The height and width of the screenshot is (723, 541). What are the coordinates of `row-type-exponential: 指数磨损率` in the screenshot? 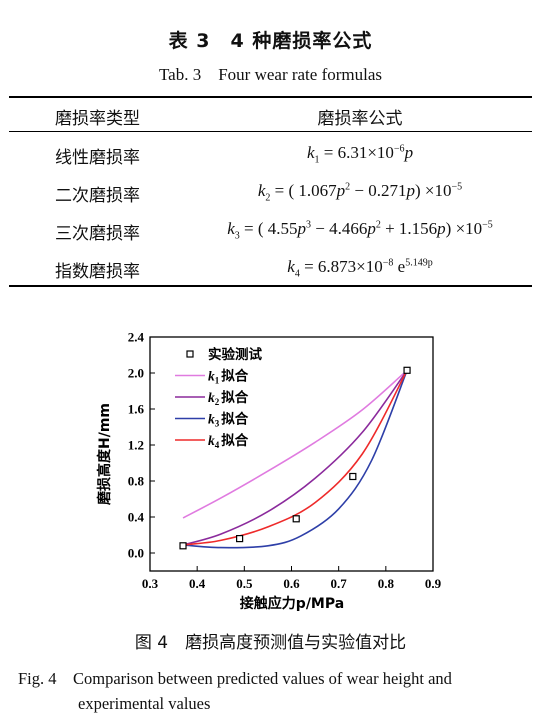 It's located at (97, 272).